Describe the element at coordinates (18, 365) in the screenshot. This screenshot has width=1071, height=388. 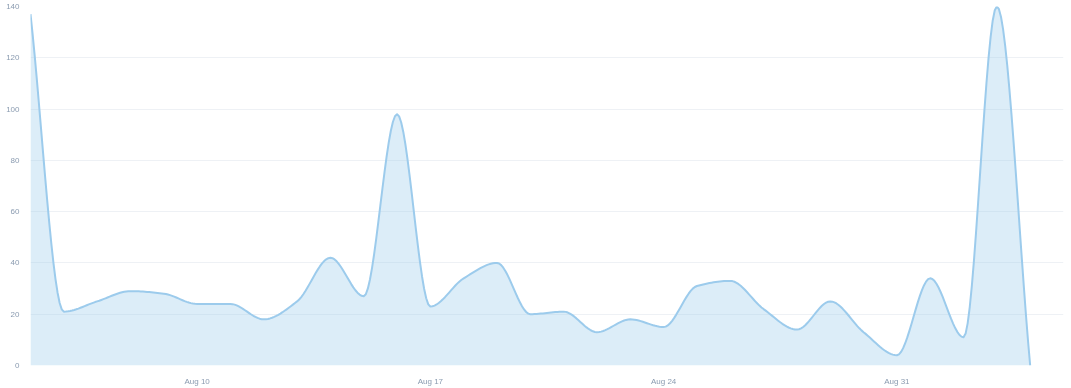
I see `y-tick-label: 0` at that location.